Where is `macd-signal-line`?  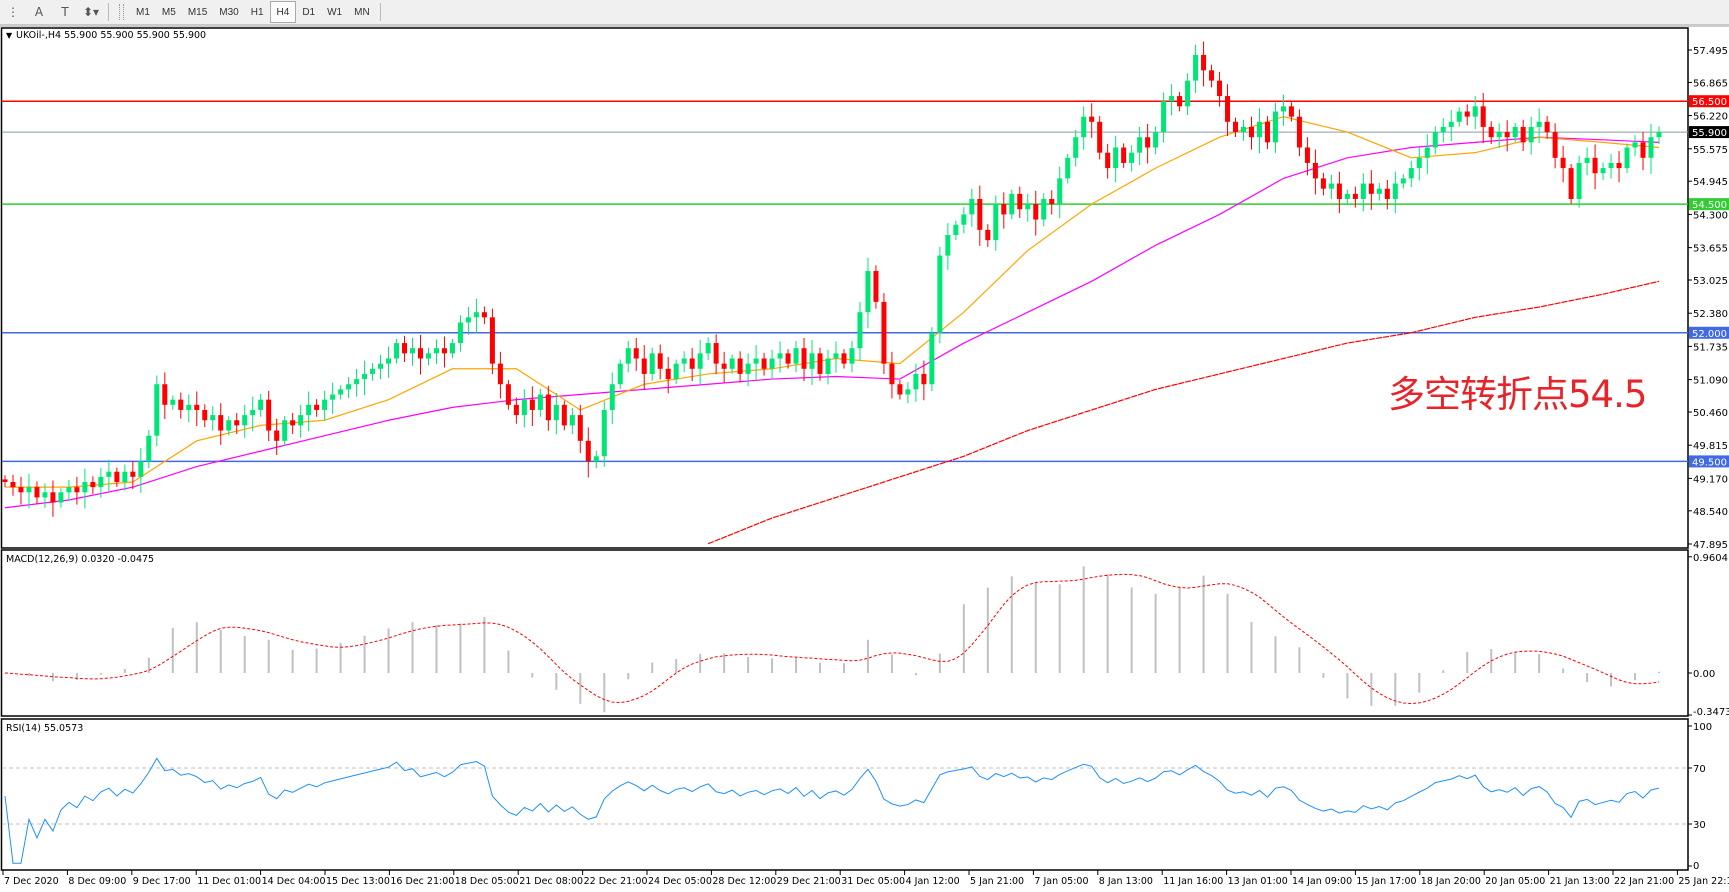
macd-signal-line is located at coordinates (832, 639).